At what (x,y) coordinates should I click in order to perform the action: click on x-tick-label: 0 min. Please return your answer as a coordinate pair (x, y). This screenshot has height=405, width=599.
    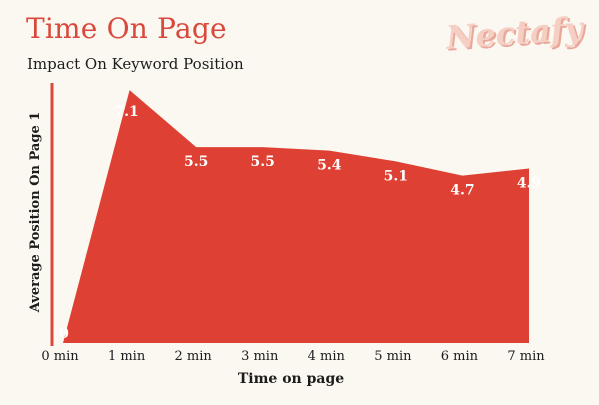
    Looking at the image, I should click on (60, 356).